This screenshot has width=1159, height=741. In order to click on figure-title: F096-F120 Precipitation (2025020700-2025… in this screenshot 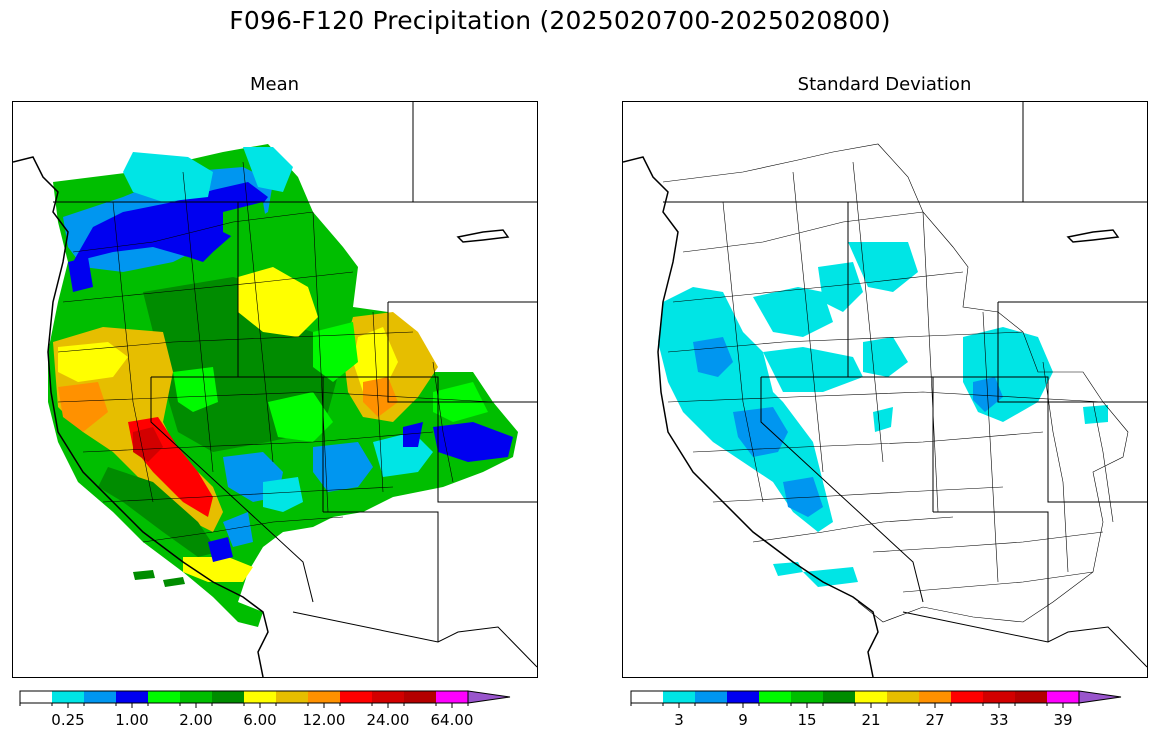, I will do `click(560, 20)`.